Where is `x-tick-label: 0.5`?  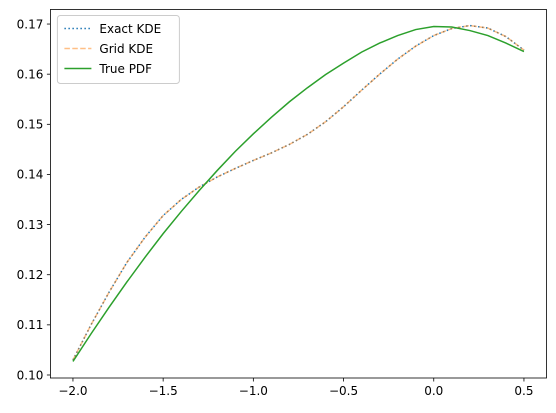
x-tick-label: 0.5 is located at coordinates (523, 391).